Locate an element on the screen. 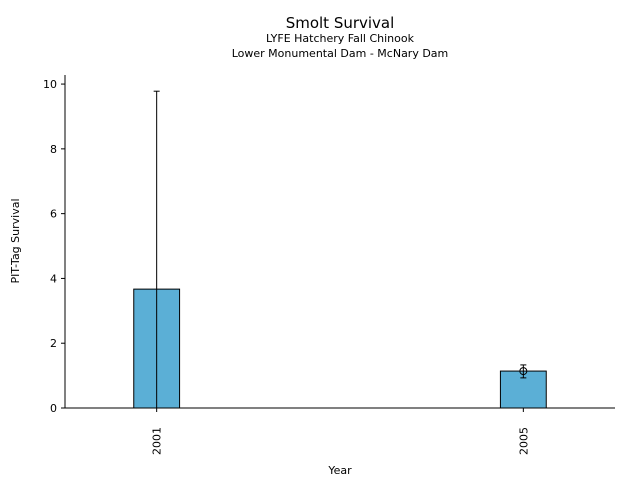  x-axis-label: Year is located at coordinates (339, 470).